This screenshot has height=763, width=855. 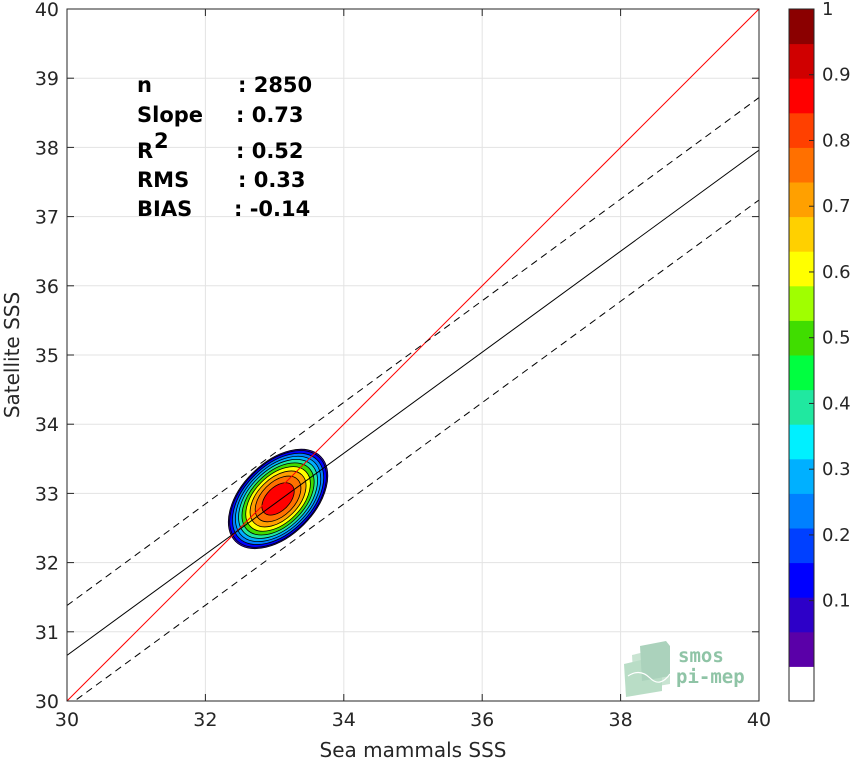 What do you see at coordinates (270, 151) in the screenshot?
I see `stat-value: : 0.52` at bounding box center [270, 151].